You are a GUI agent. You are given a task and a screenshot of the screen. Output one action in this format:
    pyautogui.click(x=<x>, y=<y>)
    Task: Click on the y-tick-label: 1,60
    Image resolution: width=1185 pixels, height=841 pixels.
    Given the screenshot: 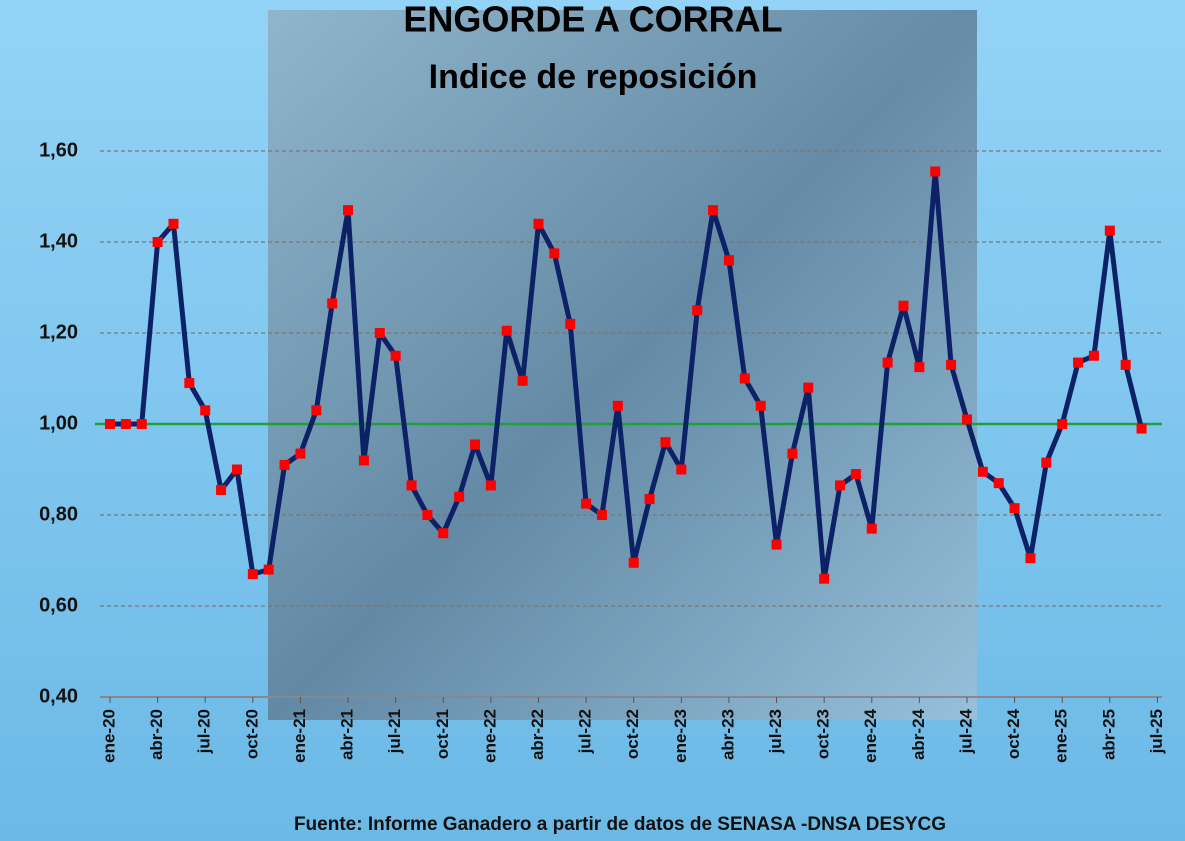 What is the action you would take?
    pyautogui.click(x=58, y=150)
    